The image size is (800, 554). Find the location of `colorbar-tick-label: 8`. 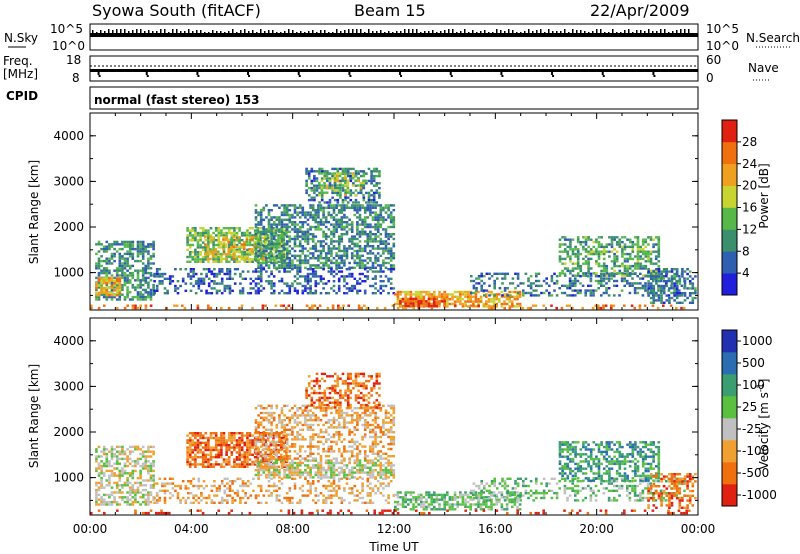

colorbar-tick-label: 8 is located at coordinates (746, 251).